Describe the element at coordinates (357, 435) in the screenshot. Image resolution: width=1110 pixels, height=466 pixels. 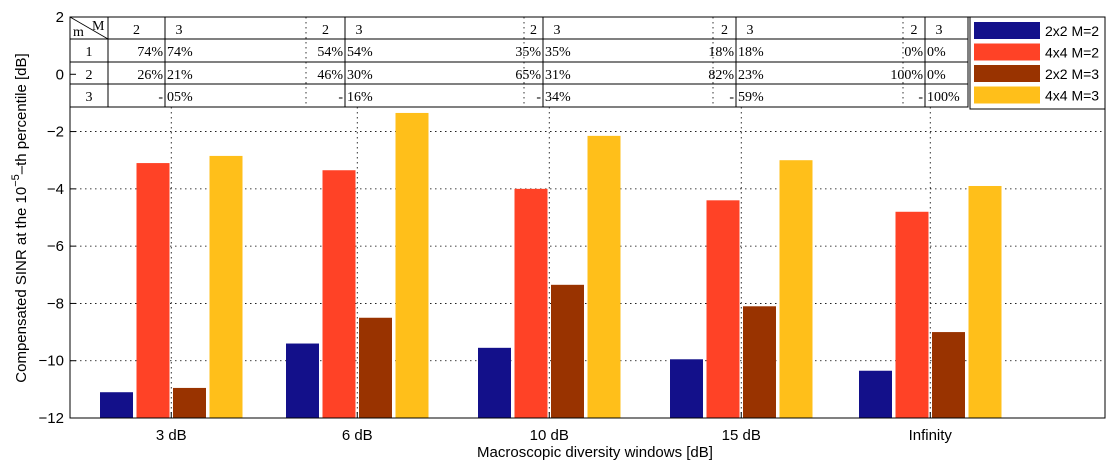
I see `x-tick-label: 6 dB` at that location.